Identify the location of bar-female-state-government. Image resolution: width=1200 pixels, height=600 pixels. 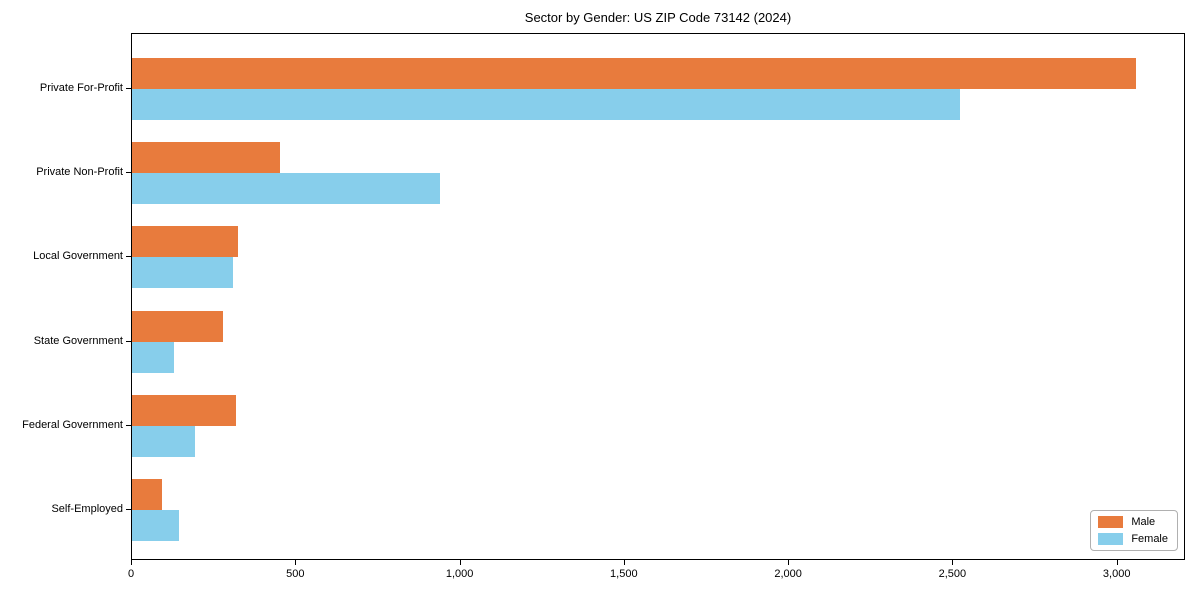
(153, 357).